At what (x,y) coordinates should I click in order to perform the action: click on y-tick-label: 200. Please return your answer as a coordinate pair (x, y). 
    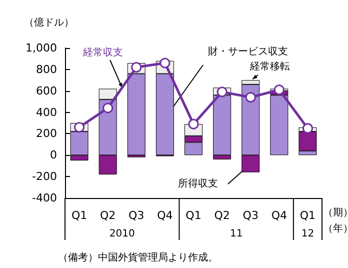
    Looking at the image, I should click on (46, 133).